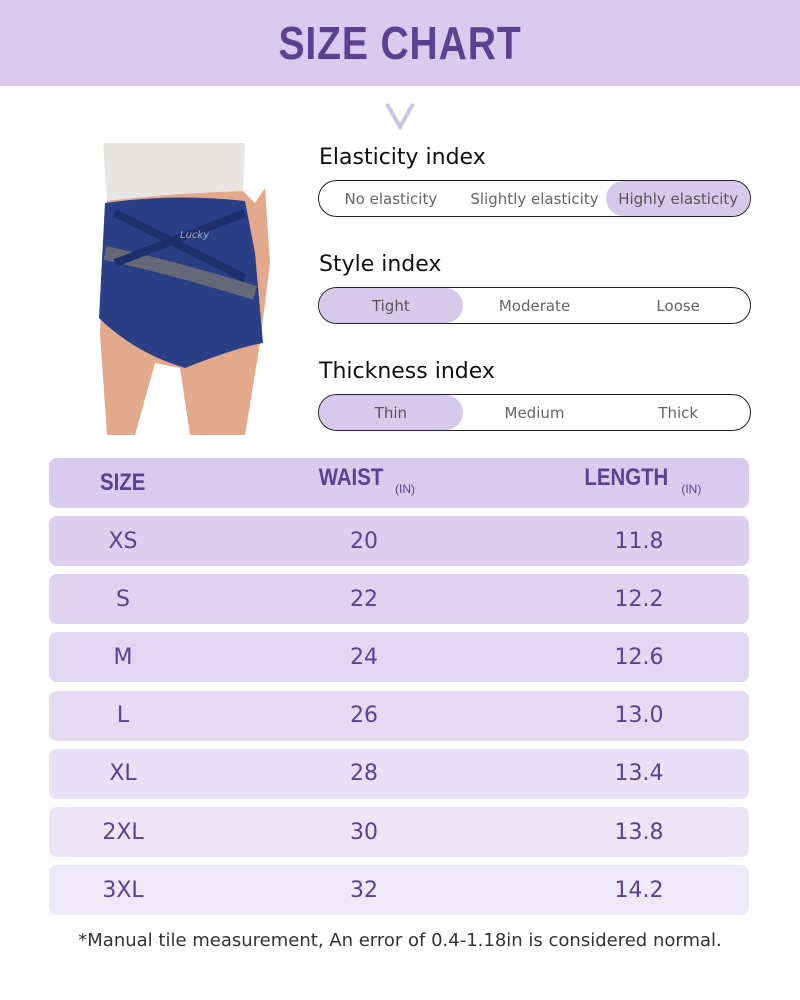 This screenshot has height=1000, width=800. I want to click on cell-waist: 22, so click(364, 599).